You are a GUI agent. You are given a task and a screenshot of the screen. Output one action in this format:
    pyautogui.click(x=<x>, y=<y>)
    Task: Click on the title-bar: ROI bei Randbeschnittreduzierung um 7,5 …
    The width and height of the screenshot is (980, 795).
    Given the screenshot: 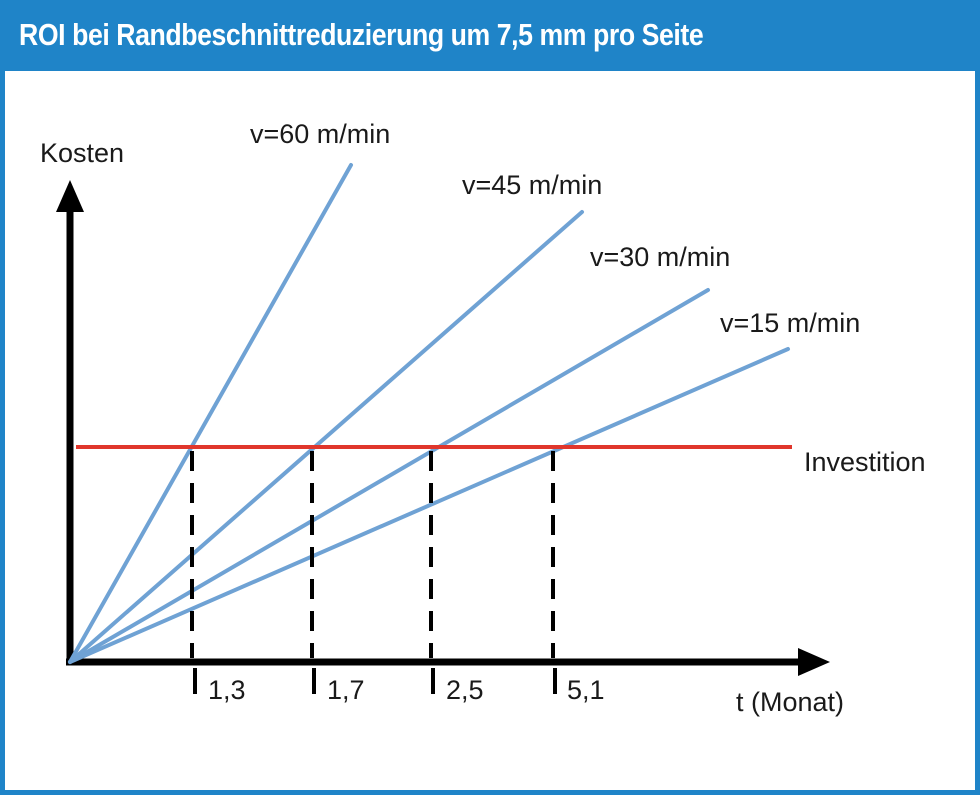 What is the action you would take?
    pyautogui.click(x=490, y=38)
    